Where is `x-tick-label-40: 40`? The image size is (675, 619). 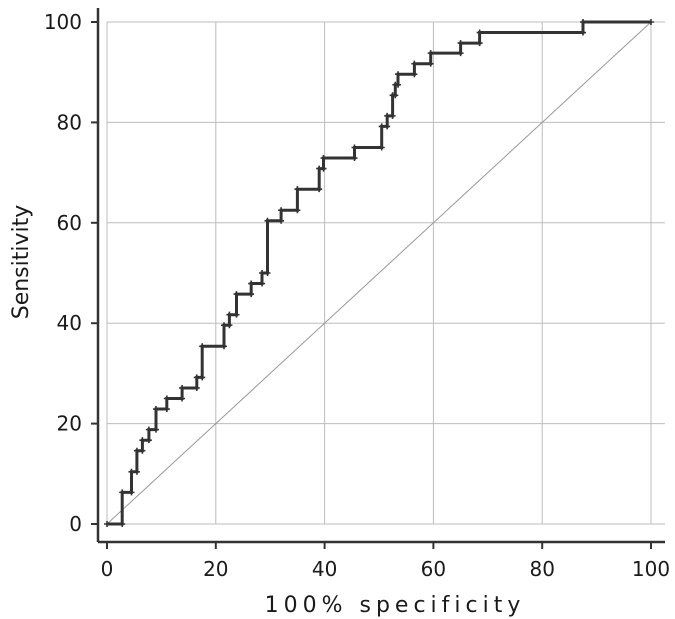 x-tick-label-40: 40 is located at coordinates (324, 569).